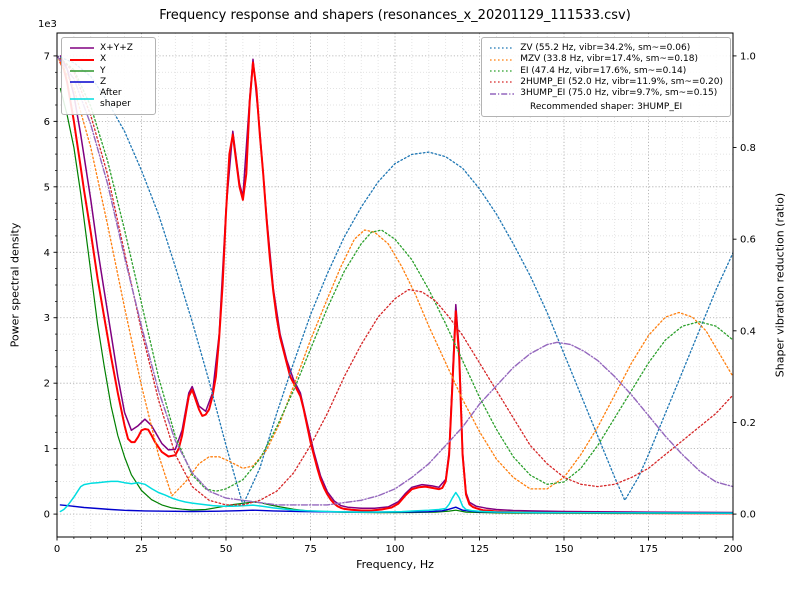 This screenshot has height=600, width=800. What do you see at coordinates (57, 549) in the screenshot?
I see `x-tick-label: 0` at bounding box center [57, 549].